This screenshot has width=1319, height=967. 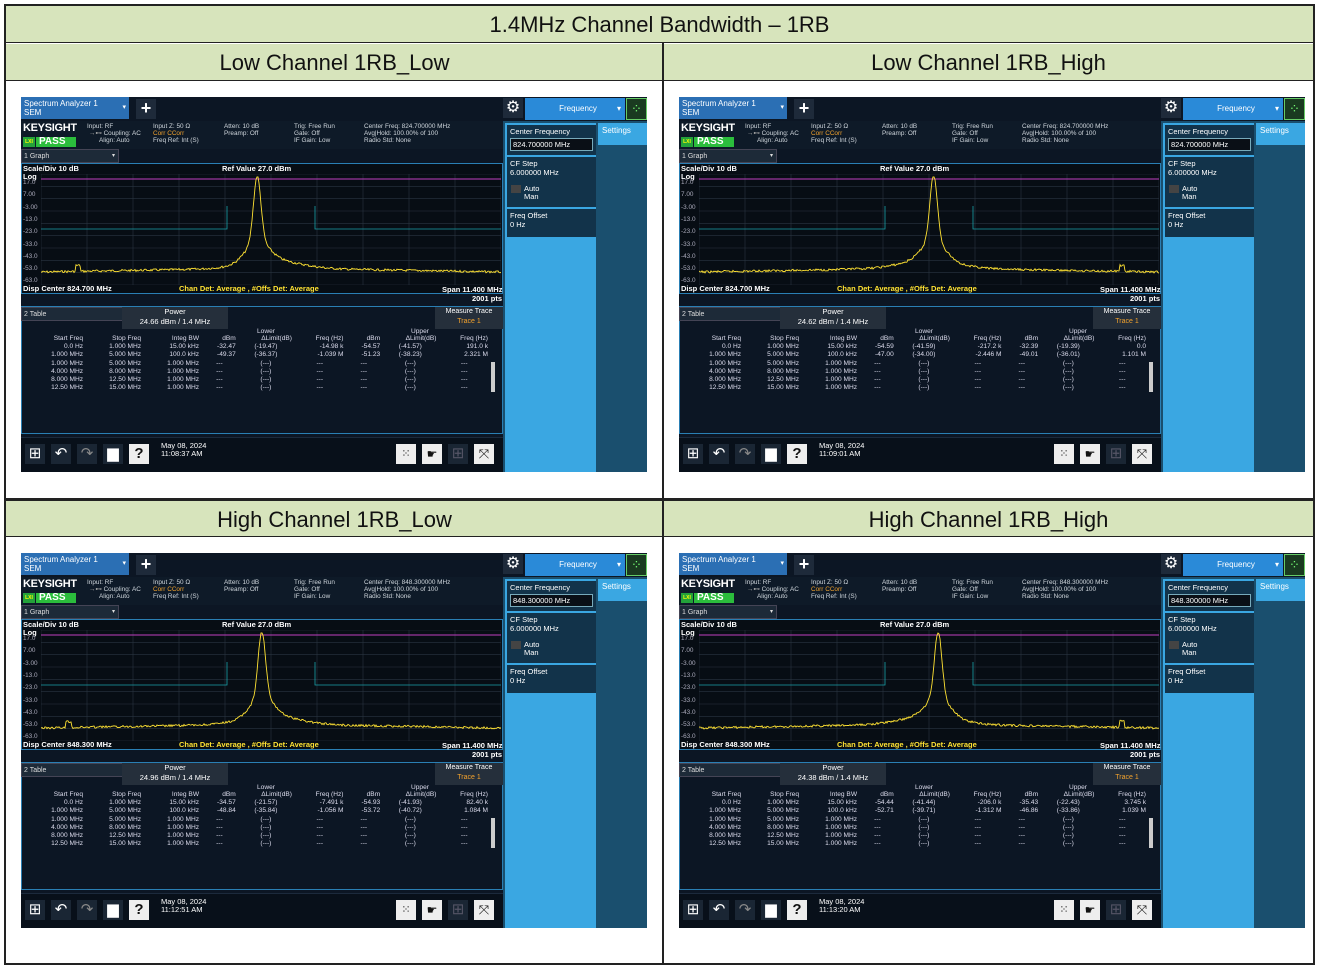 What do you see at coordinates (125, 819) in the screenshot?
I see `table-cell: 5.000 MHz` at bounding box center [125, 819].